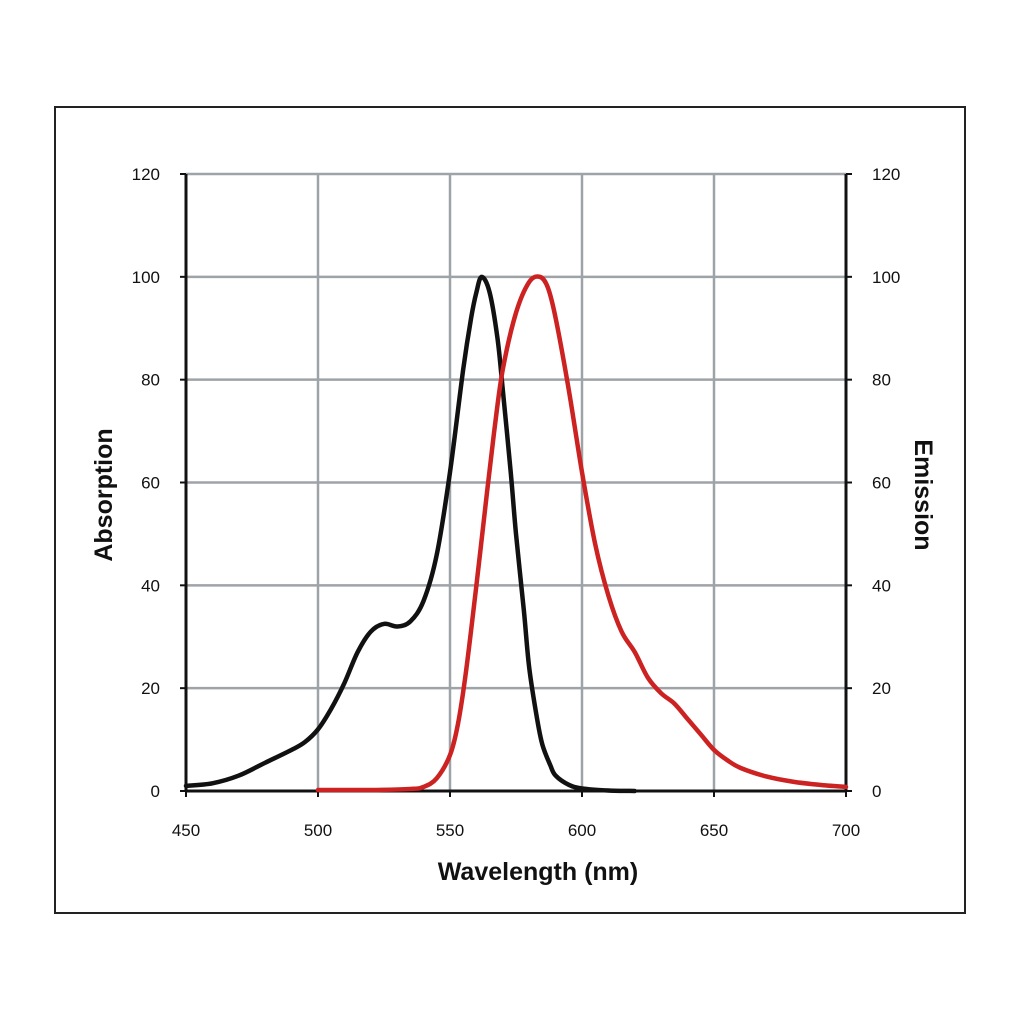  What do you see at coordinates (582, 830) in the screenshot?
I see `x-tick-label: 600` at bounding box center [582, 830].